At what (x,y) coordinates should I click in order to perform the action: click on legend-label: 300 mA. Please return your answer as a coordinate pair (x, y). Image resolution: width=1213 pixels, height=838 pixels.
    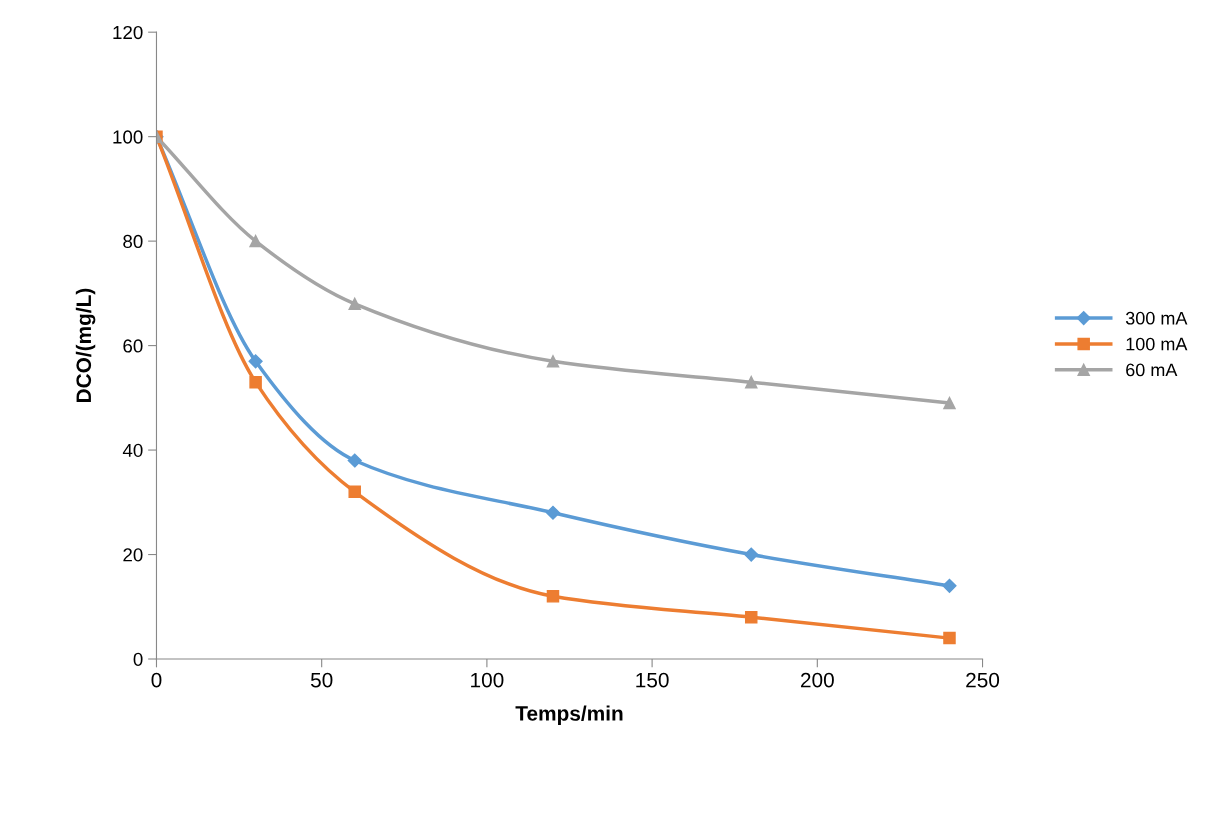
    Looking at the image, I should click on (1156, 318).